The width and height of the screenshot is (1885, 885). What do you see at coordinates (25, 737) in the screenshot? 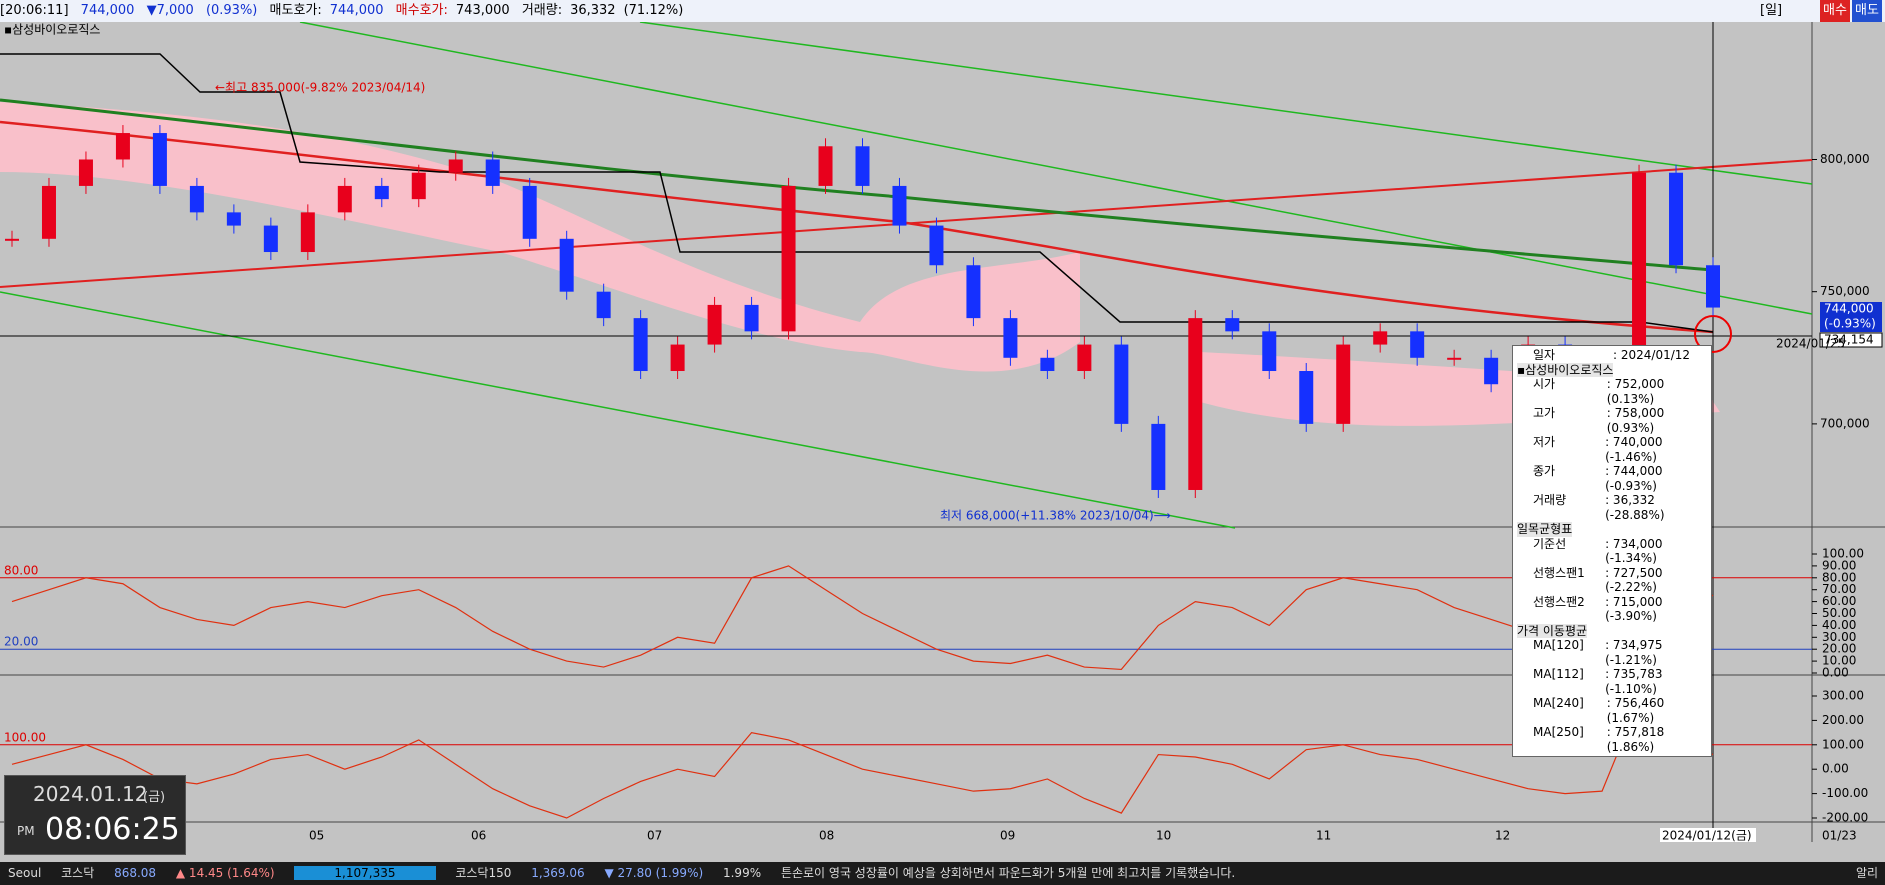
I see `ref-label: 100.00` at bounding box center [25, 737].